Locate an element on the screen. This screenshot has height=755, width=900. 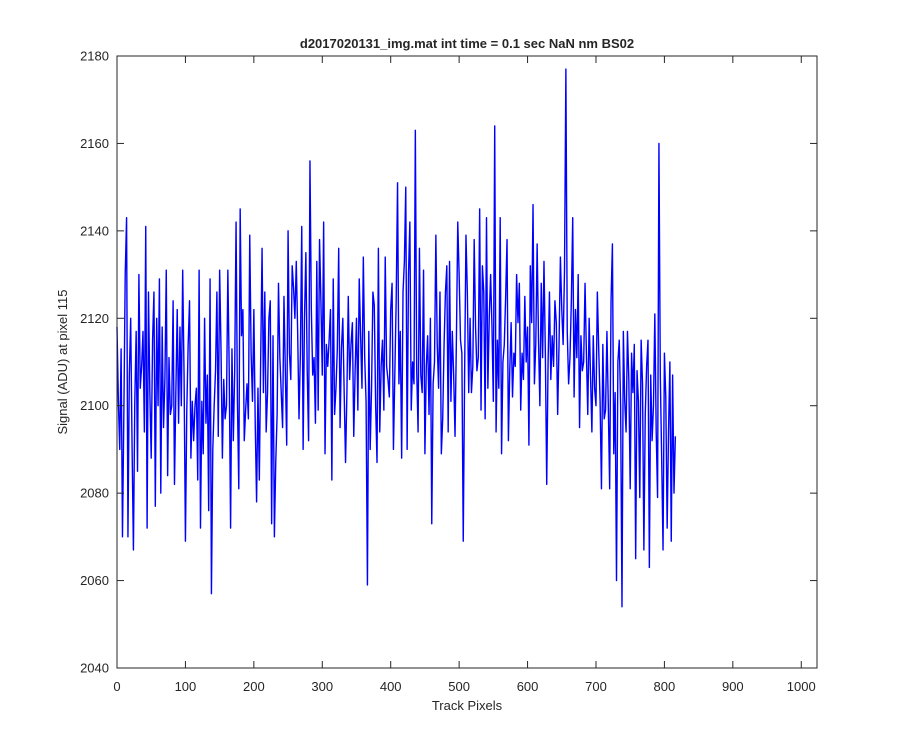
x-tick-label: 200 is located at coordinates (254, 686).